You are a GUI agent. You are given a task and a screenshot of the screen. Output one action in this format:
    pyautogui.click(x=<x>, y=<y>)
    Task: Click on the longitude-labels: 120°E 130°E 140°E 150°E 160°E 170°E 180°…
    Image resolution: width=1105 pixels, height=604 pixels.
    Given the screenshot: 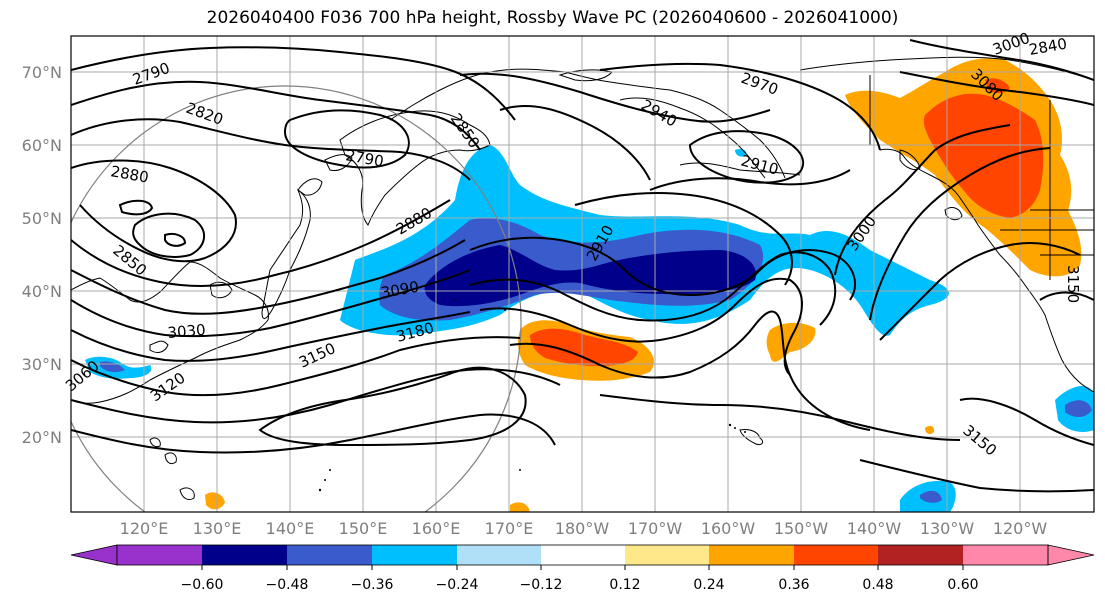 What is the action you would take?
    pyautogui.click(x=584, y=528)
    